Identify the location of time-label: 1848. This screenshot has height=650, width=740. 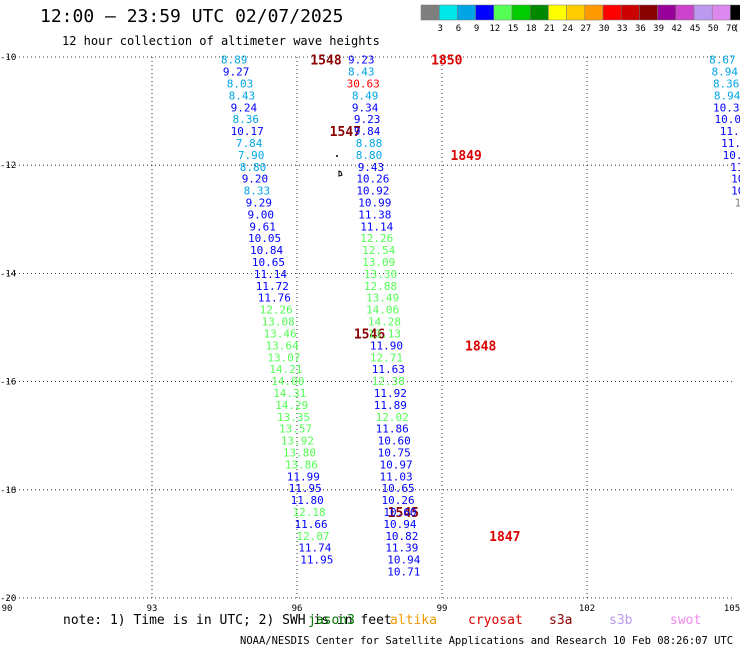
(480, 346).